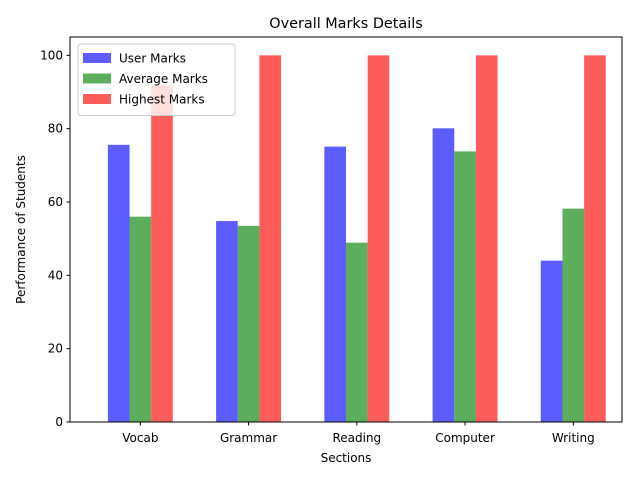 This screenshot has height=484, width=640. Describe the element at coordinates (55, 129) in the screenshot. I see `y-tick-label: 80` at that location.